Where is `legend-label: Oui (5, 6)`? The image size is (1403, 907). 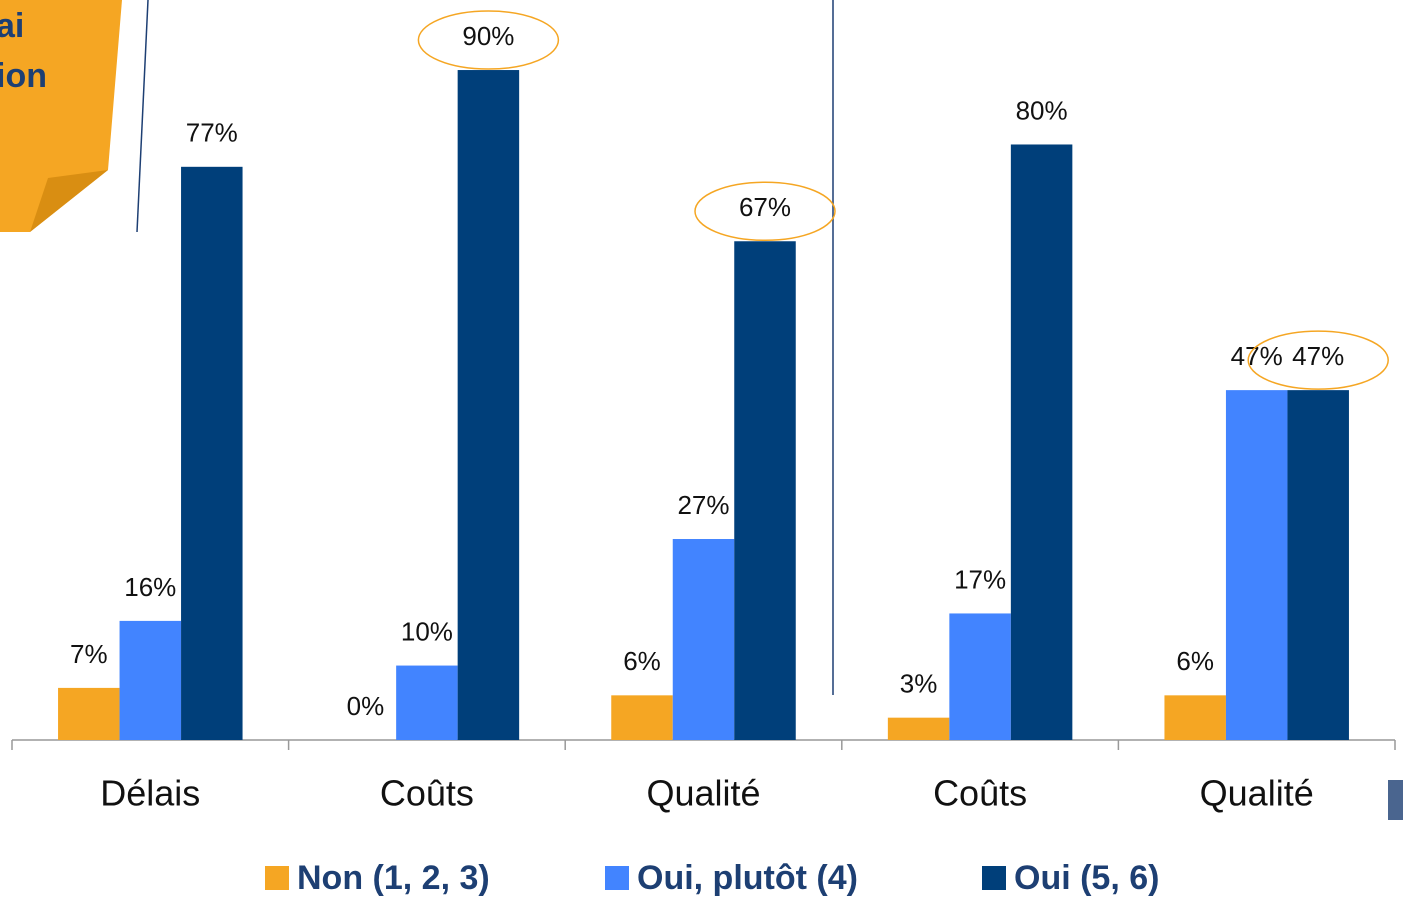
legend-label: Oui (5, 6) is located at coordinates (1086, 878).